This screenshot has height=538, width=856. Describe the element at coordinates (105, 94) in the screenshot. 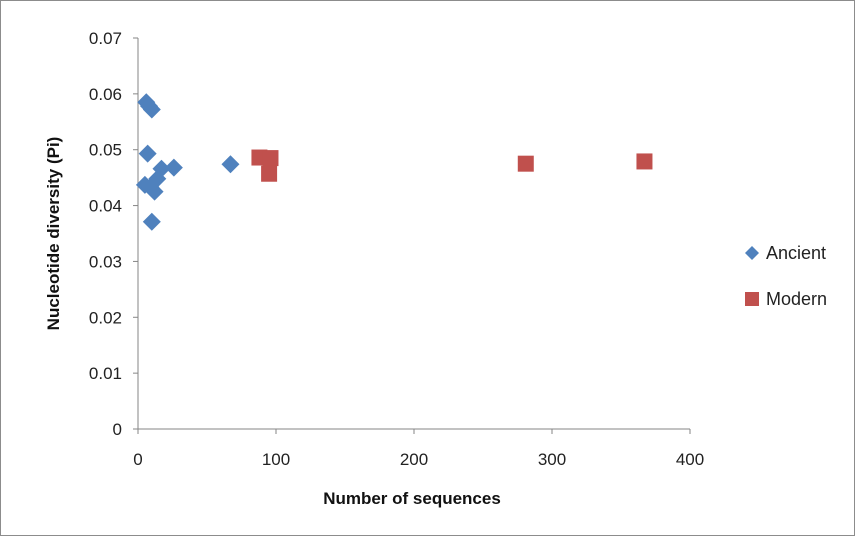

I see `y-tick-label: 0.06` at that location.